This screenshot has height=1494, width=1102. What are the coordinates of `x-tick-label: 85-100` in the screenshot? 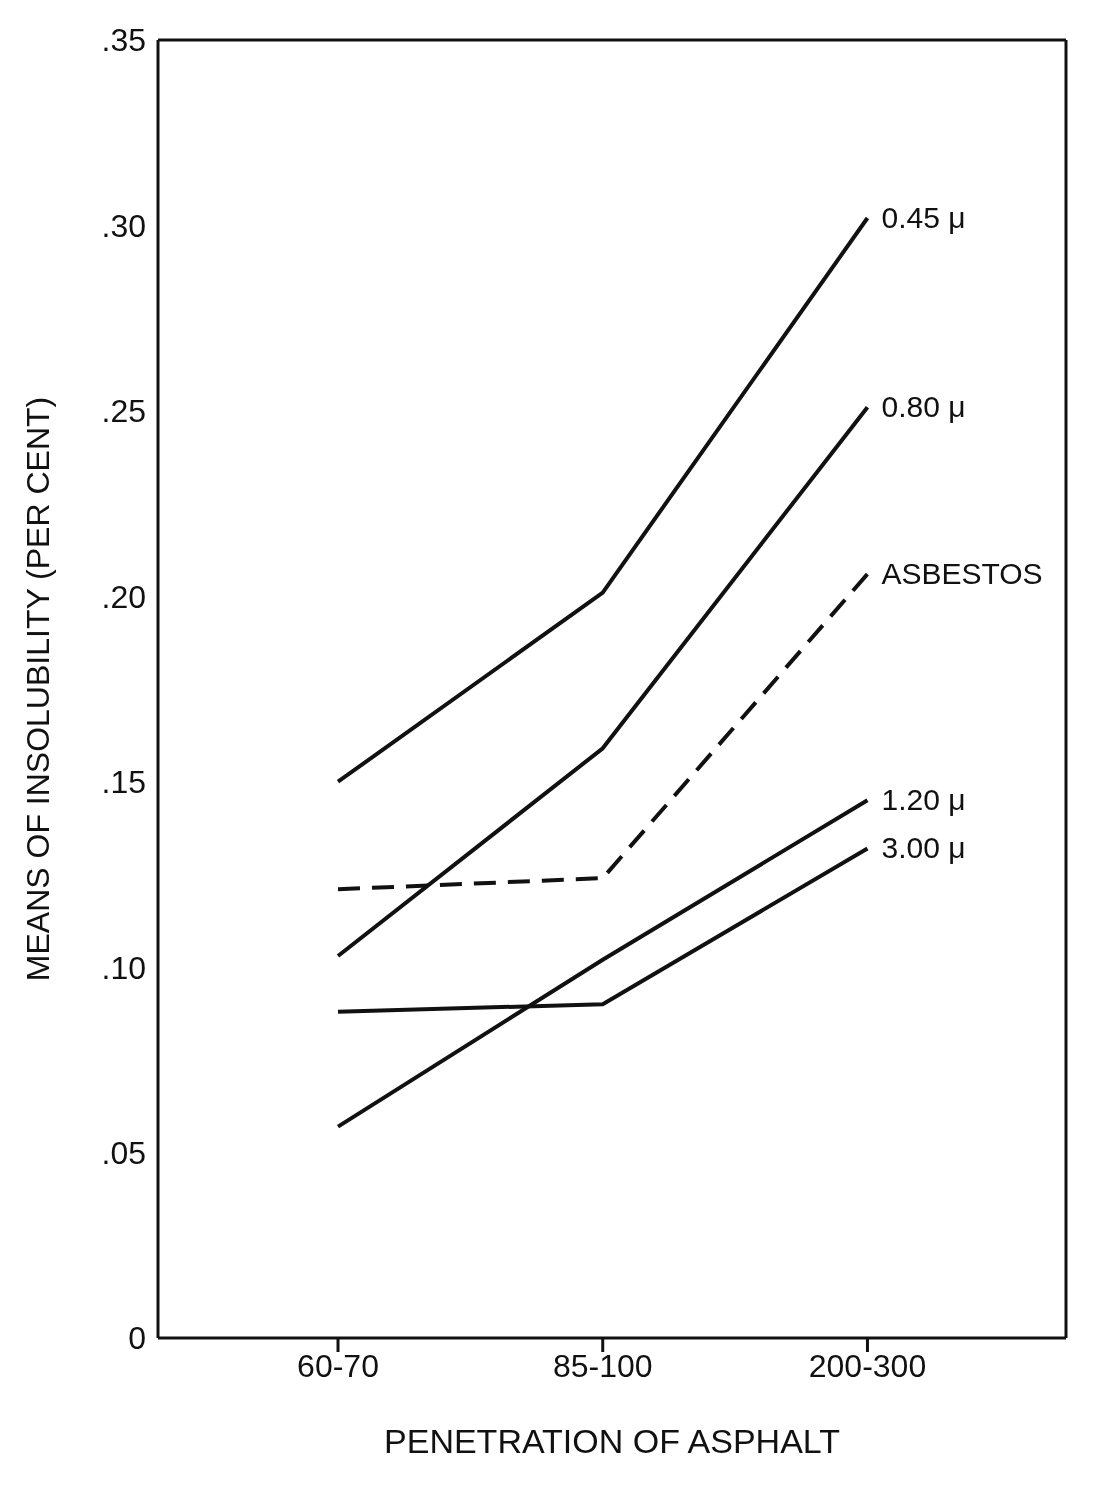 It's located at (602, 1365).